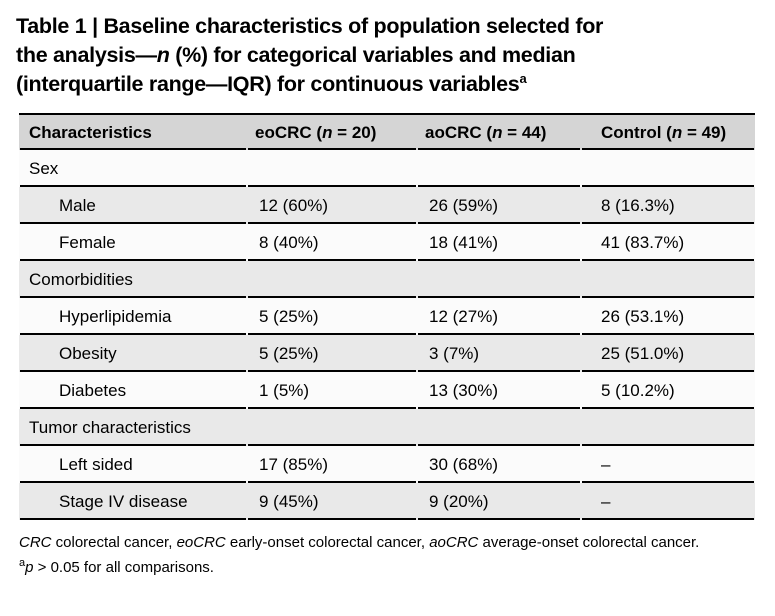 This screenshot has height=616, width=775. What do you see at coordinates (523, 78) in the screenshot?
I see `title-footnote-marker: a` at bounding box center [523, 78].